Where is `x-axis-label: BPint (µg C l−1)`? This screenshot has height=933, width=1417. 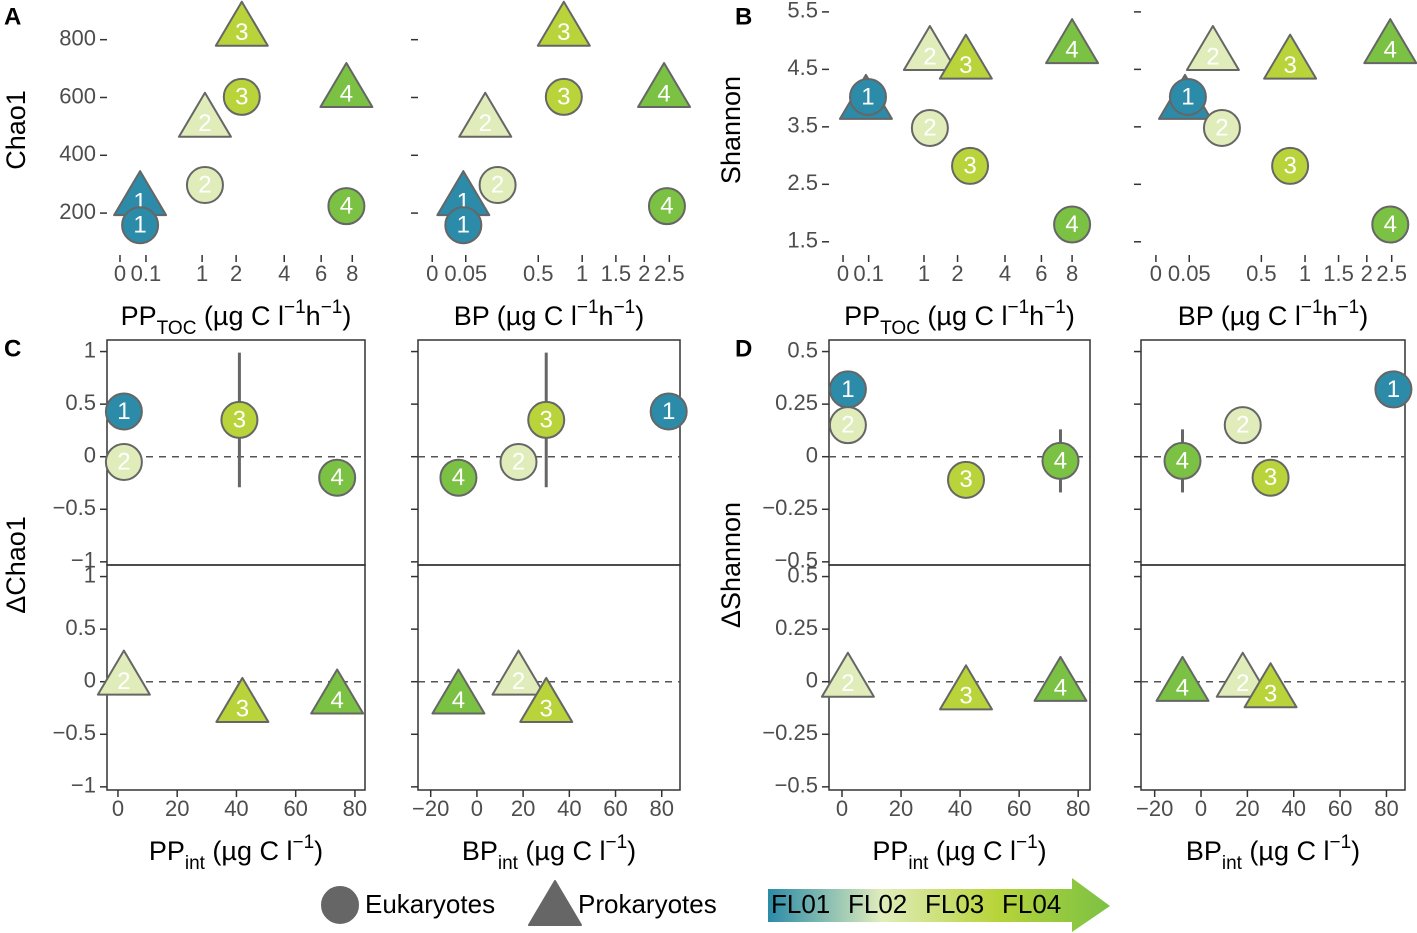 x-axis-label: BPint (µg C l−1) is located at coordinates (549, 853).